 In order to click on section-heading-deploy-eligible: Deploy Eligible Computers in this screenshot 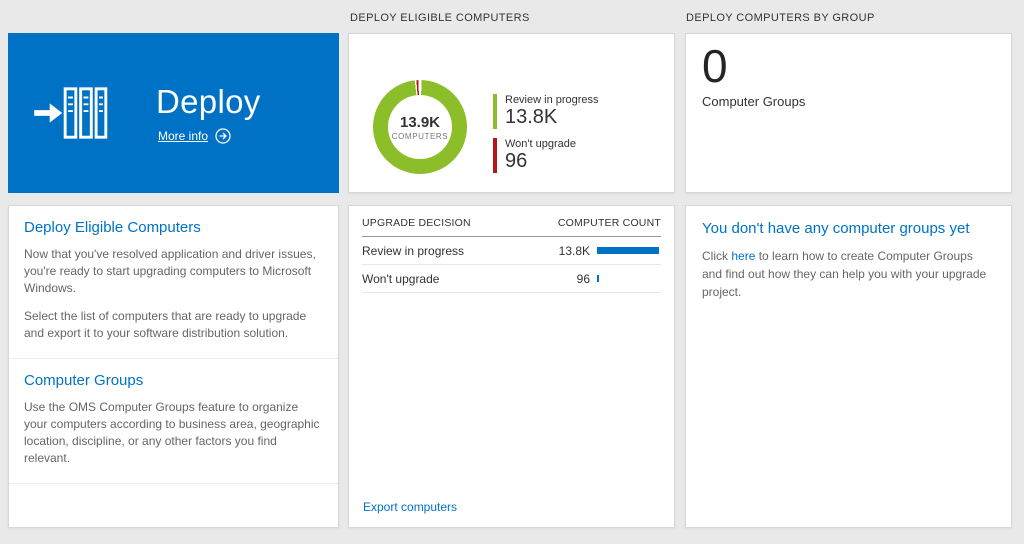, I will do `click(112, 227)`.